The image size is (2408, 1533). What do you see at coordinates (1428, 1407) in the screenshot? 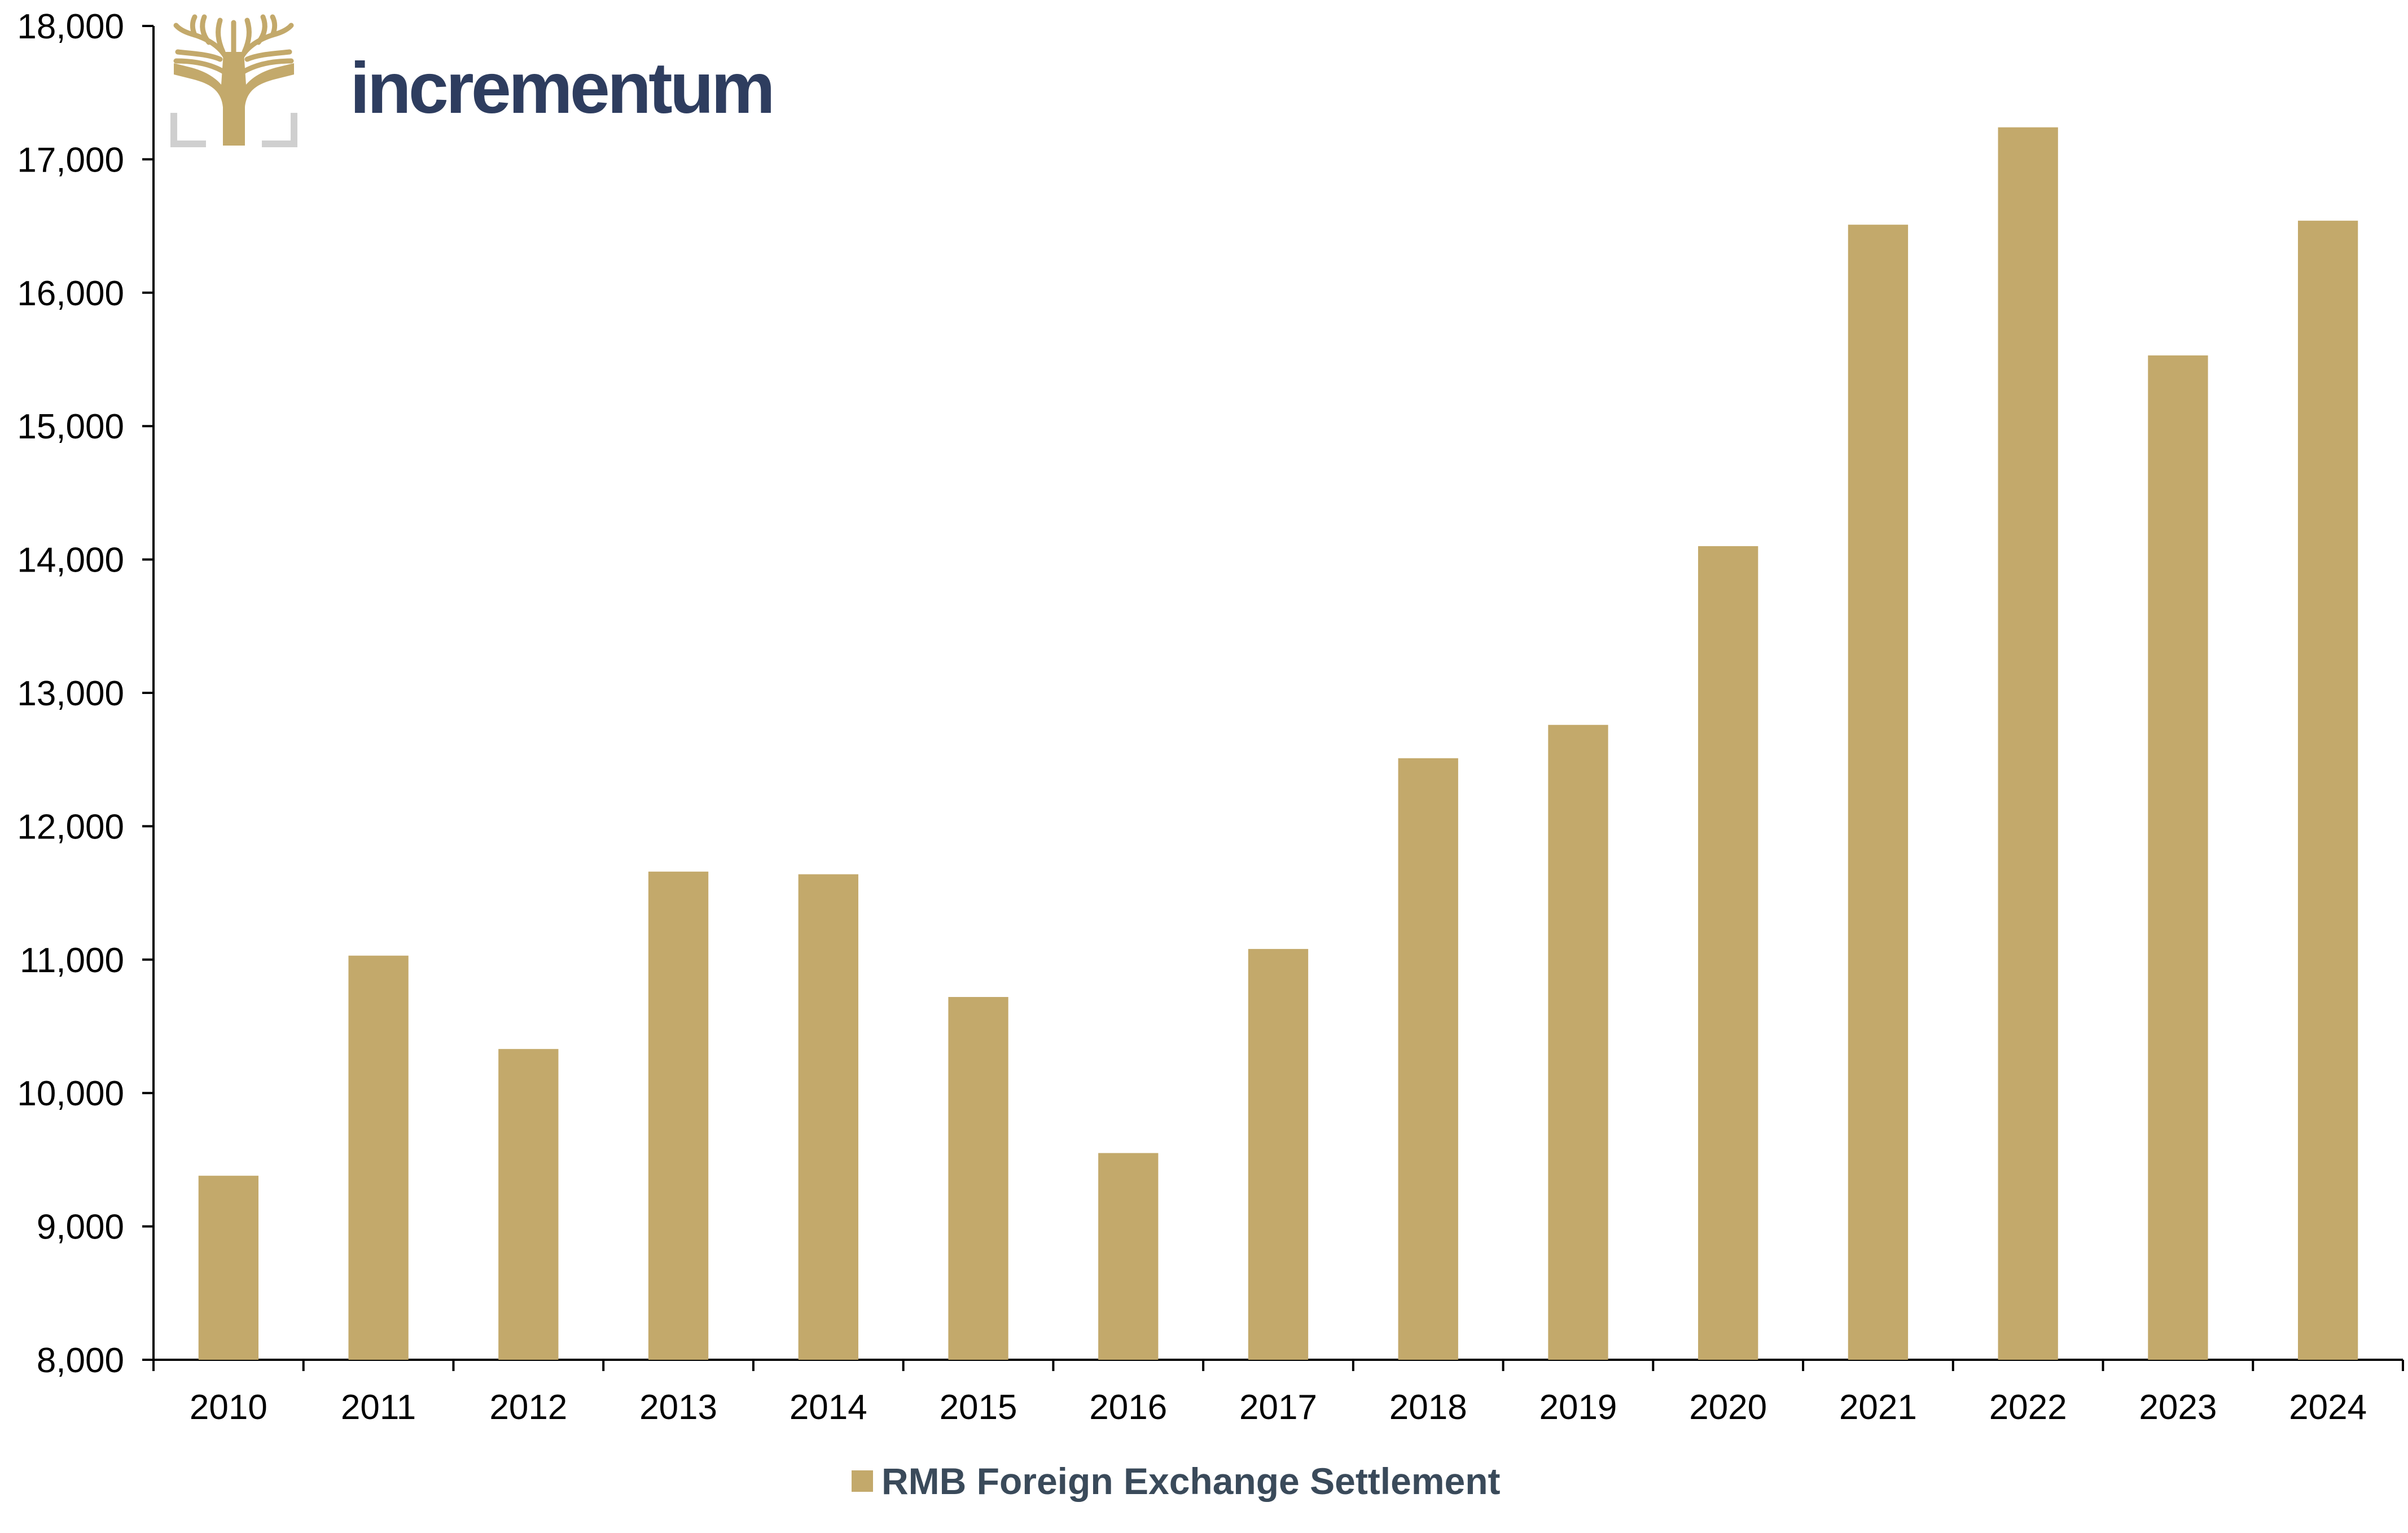
I see `x-tick-label: 2018` at bounding box center [1428, 1407].